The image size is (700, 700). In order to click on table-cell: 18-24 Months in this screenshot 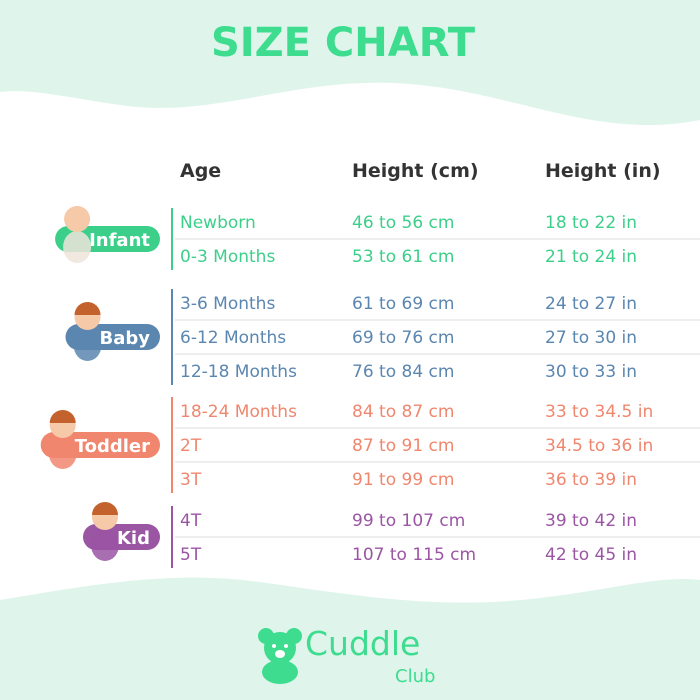, I will do `click(238, 412)`.